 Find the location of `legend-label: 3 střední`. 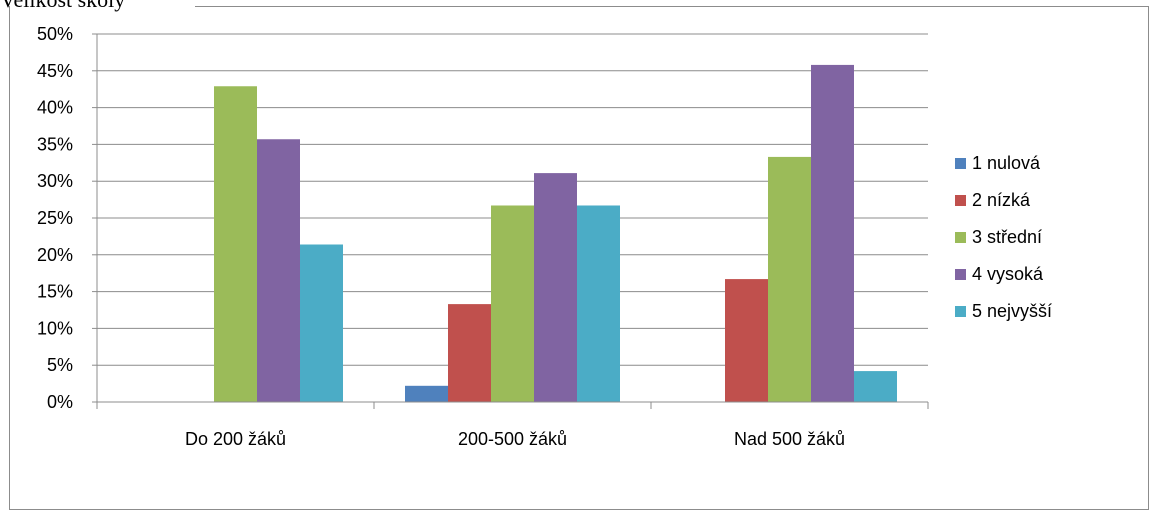

legend-label: 3 střední is located at coordinates (1007, 237).